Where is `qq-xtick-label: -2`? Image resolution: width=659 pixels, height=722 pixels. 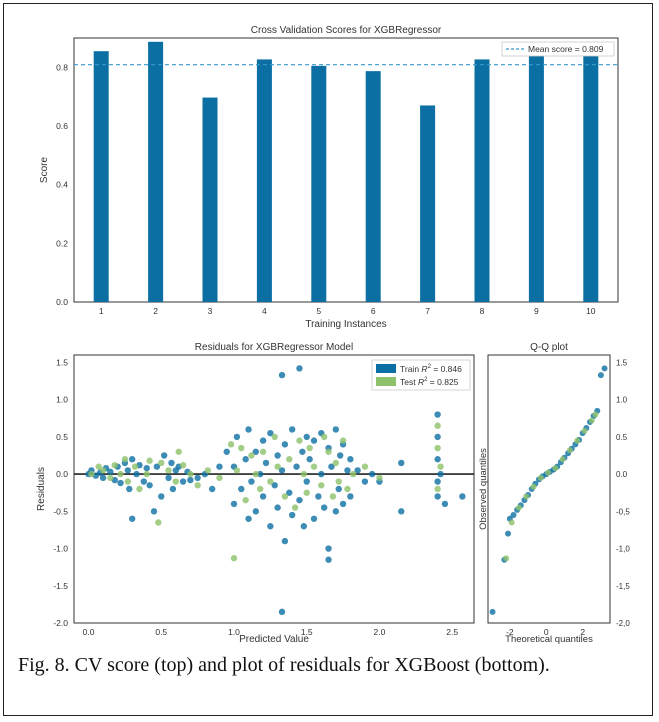 qq-xtick-label: -2 is located at coordinates (510, 632).